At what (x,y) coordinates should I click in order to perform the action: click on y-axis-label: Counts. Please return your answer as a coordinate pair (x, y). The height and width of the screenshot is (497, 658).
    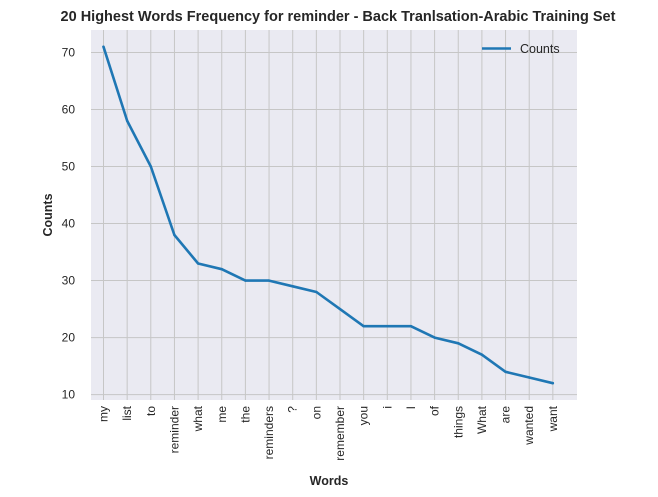
    Looking at the image, I should click on (48, 214).